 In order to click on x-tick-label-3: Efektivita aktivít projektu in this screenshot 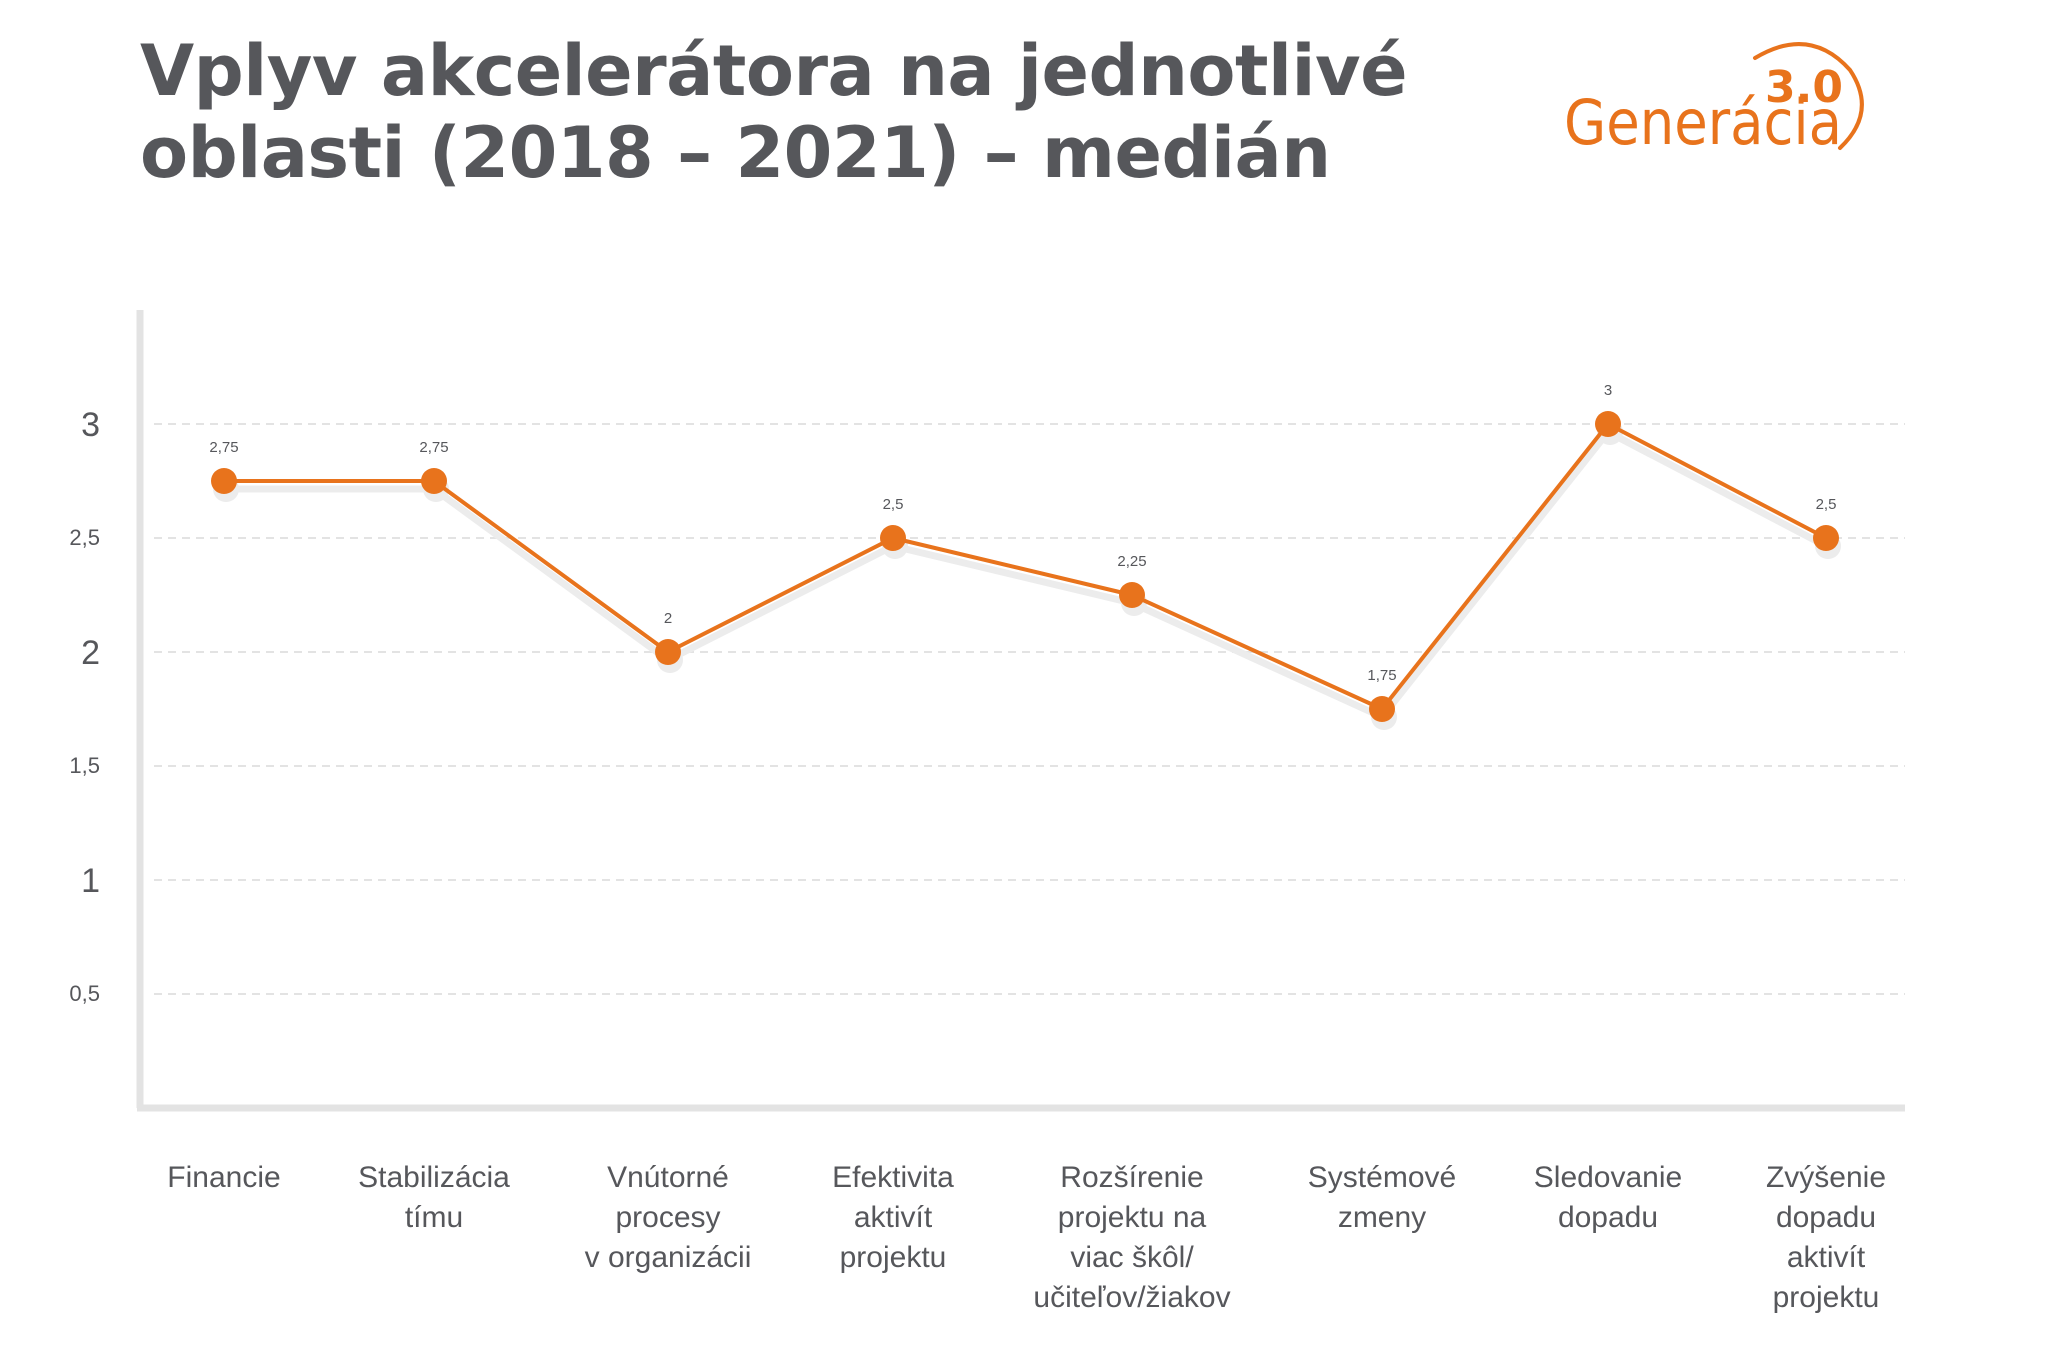, I will do `click(893, 1217)`.